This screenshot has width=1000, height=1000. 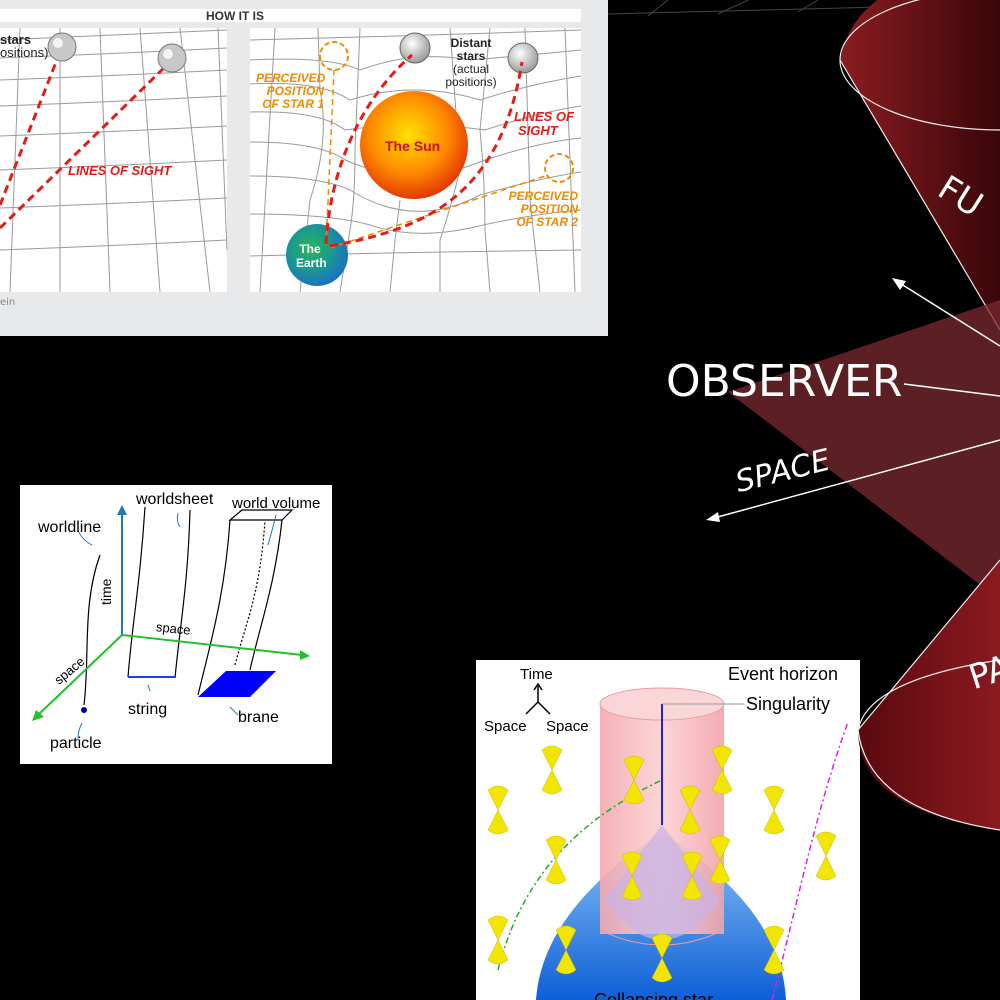 I want to click on sun, so click(x=414, y=145).